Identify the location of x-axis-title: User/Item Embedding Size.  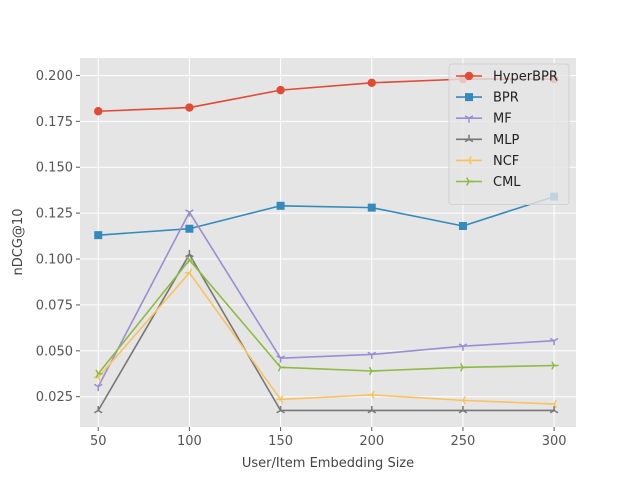
(328, 463).